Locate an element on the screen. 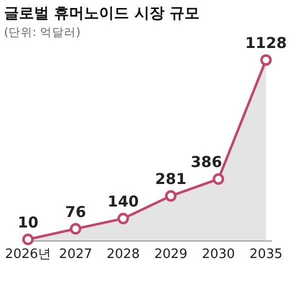 This screenshot has width=300, height=298. data-label: 386 is located at coordinates (206, 162).